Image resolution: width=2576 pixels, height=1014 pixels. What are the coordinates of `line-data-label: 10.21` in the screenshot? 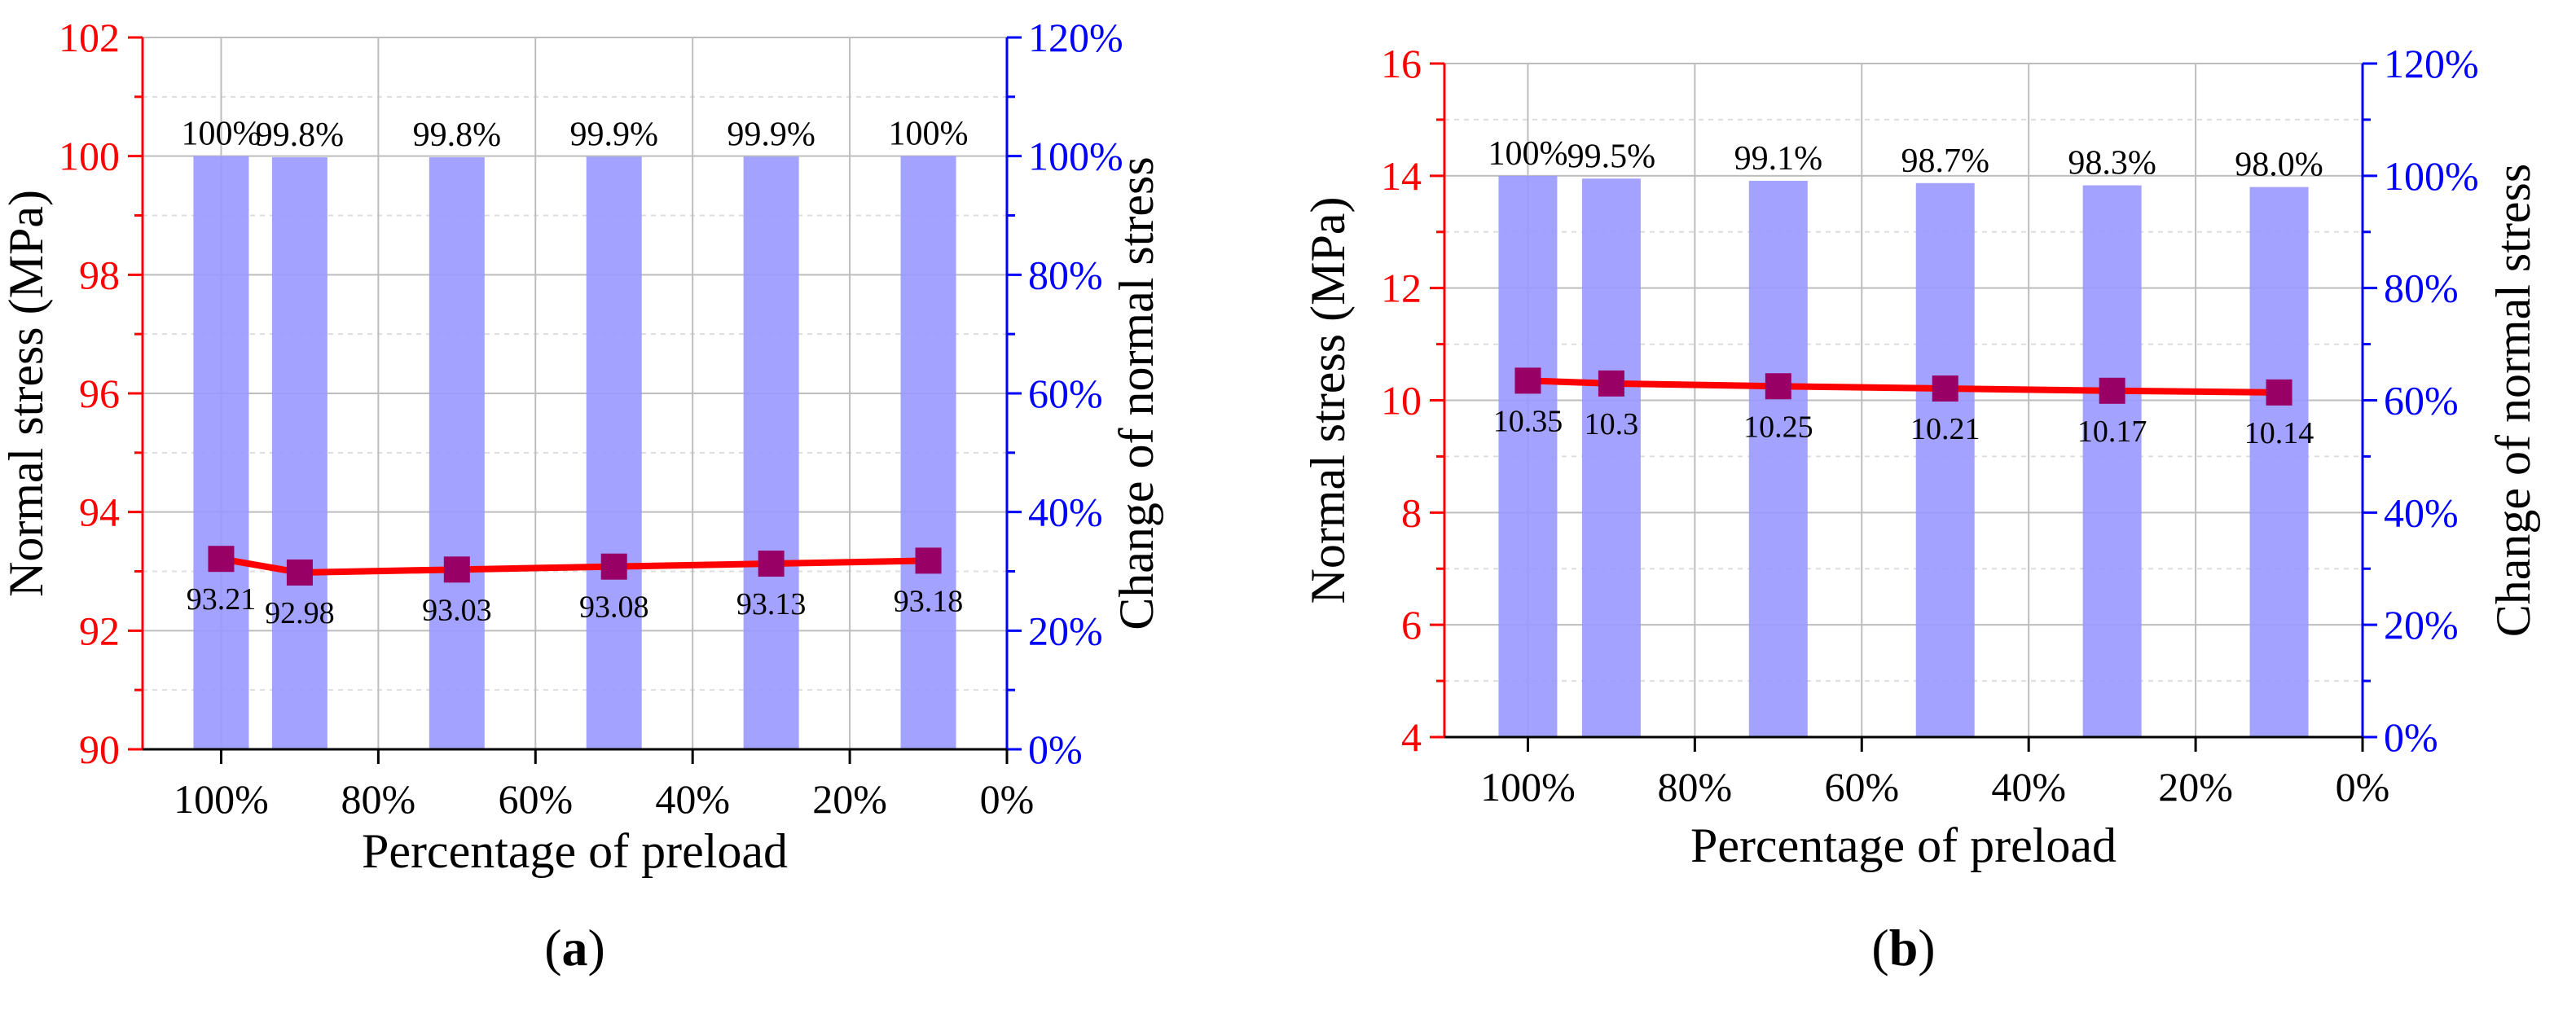 It's located at (1945, 429).